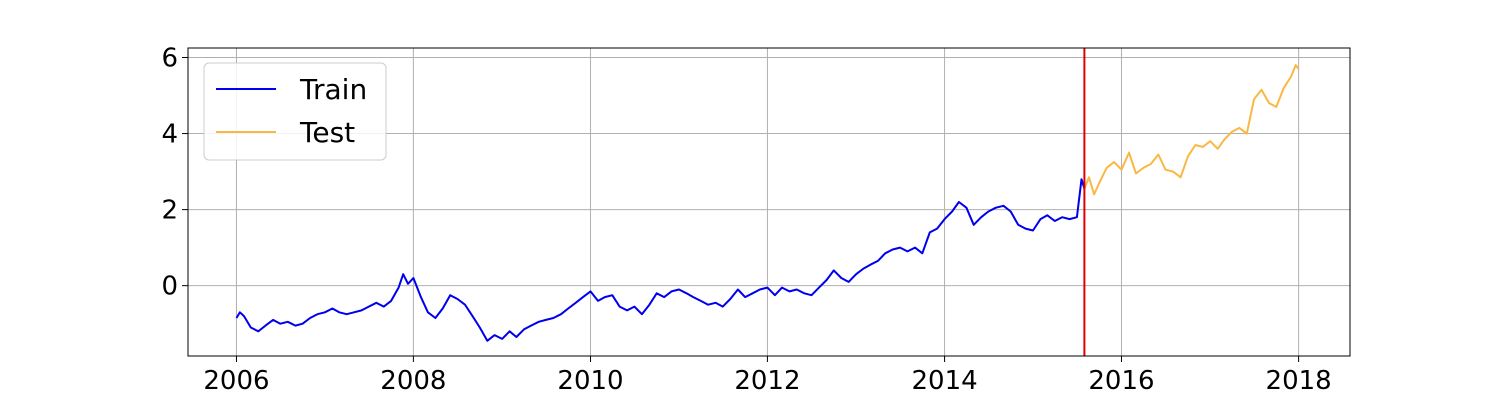 The height and width of the screenshot is (400, 1500). What do you see at coordinates (174, 173) in the screenshot?
I see `y-axis: 0 2 4 6` at bounding box center [174, 173].